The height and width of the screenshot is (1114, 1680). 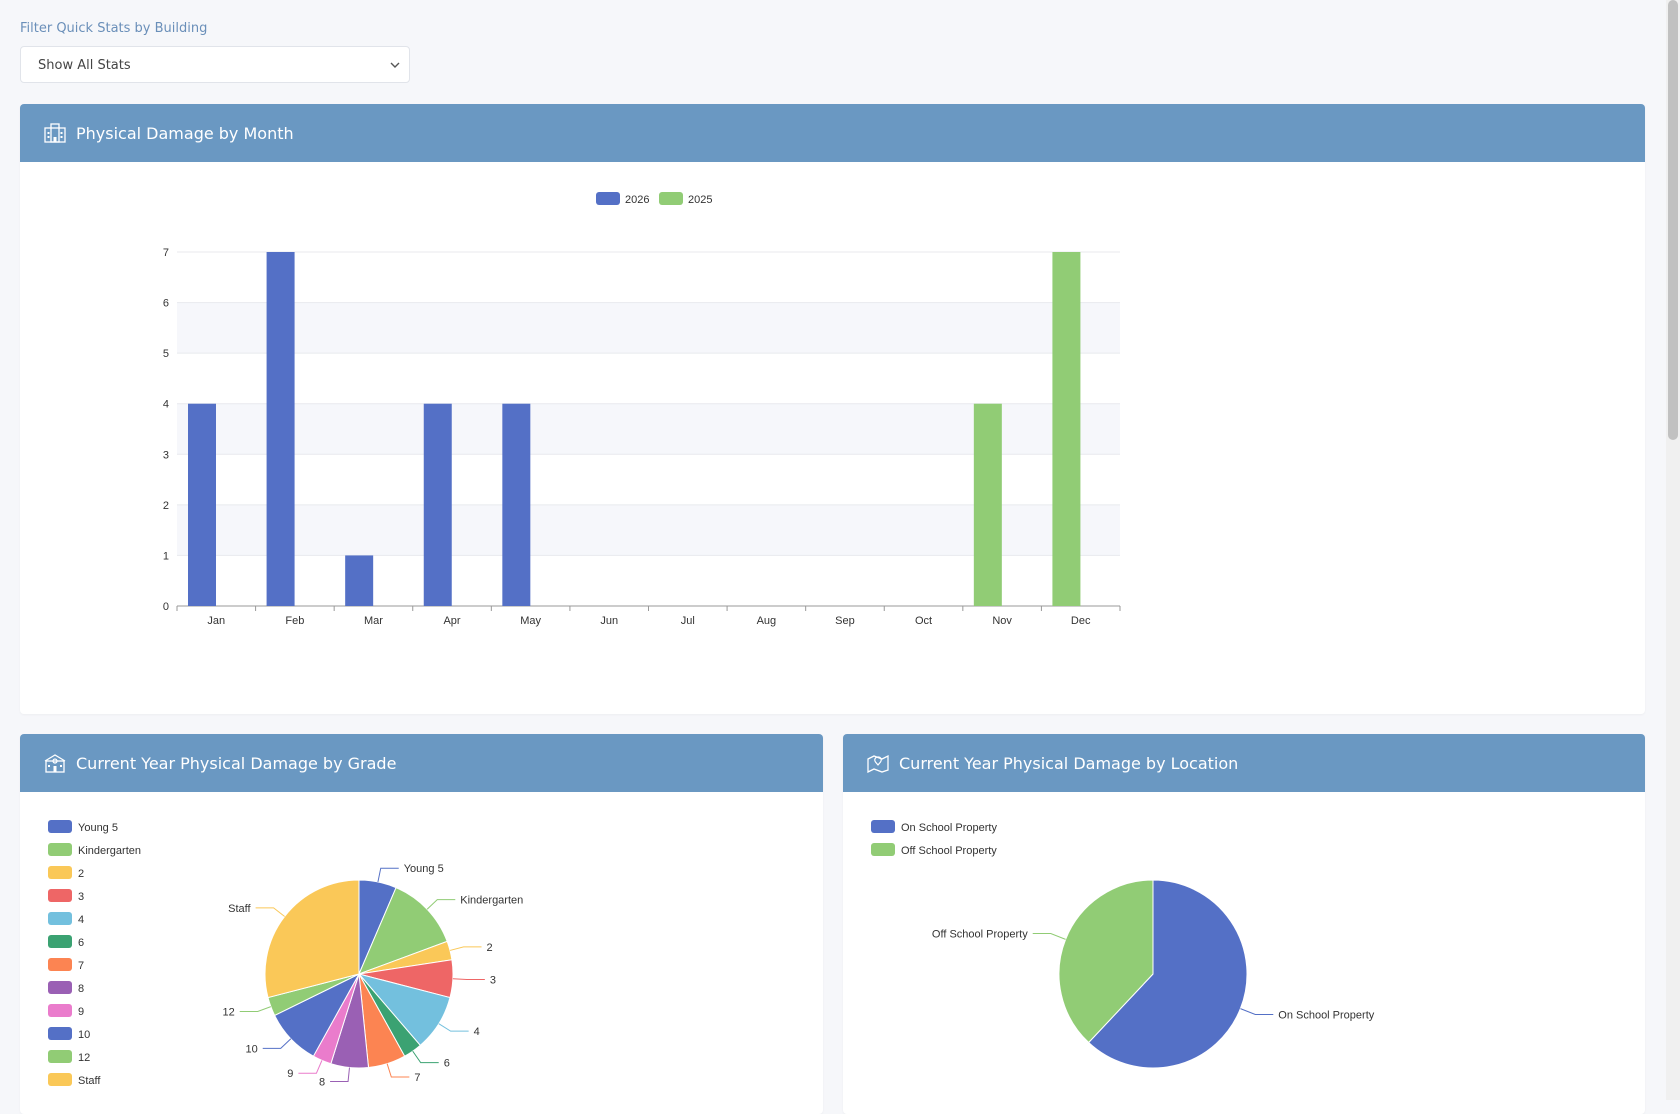 I want to click on page-scrollbar, so click(x=1673, y=550).